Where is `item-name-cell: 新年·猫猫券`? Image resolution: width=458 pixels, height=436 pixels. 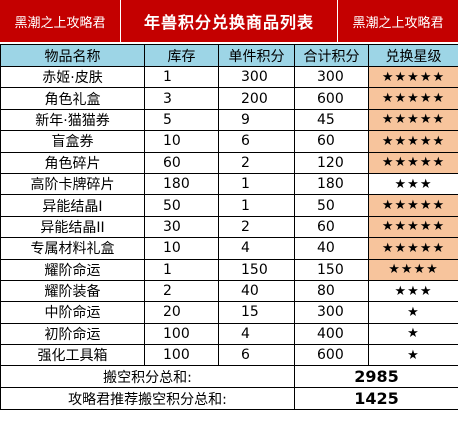 item-name-cell: 新年·猫猫券 is located at coordinates (72, 120).